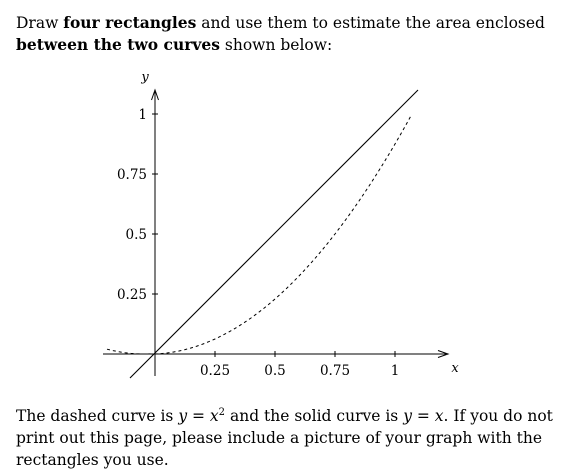 Image resolution: width=572 pixels, height=471 pixels. Describe the element at coordinates (214, 416) in the screenshot. I see `equation-dashed-base: x` at that location.